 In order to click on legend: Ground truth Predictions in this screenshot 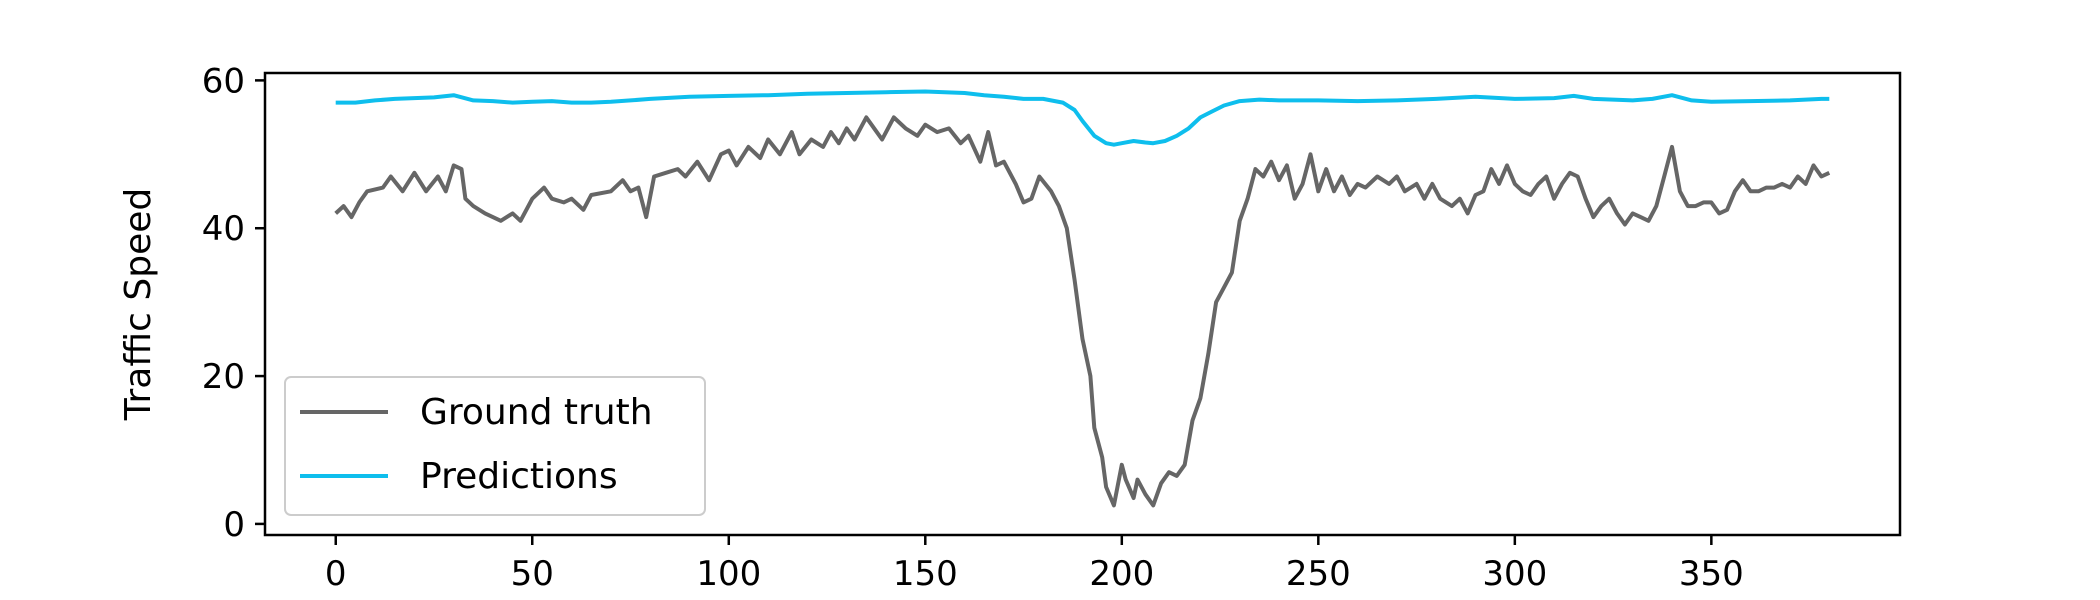, I will do `click(495, 446)`.